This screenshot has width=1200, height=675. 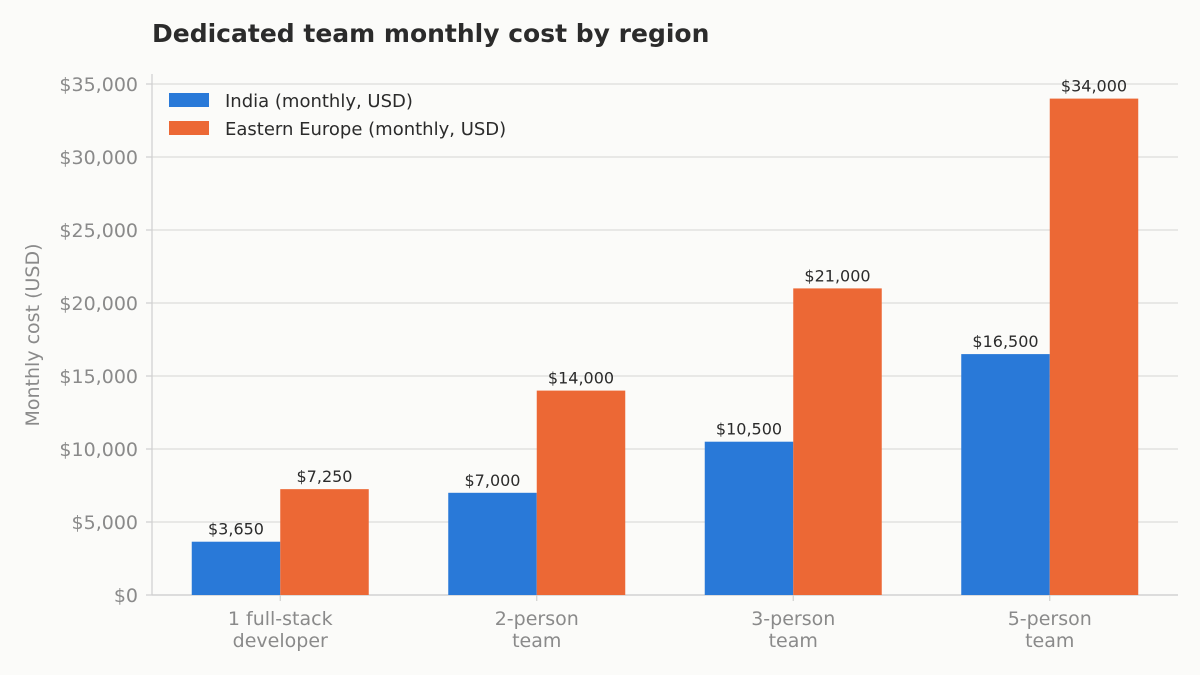 I want to click on y-tick-label: $20,000, so click(x=98, y=304).